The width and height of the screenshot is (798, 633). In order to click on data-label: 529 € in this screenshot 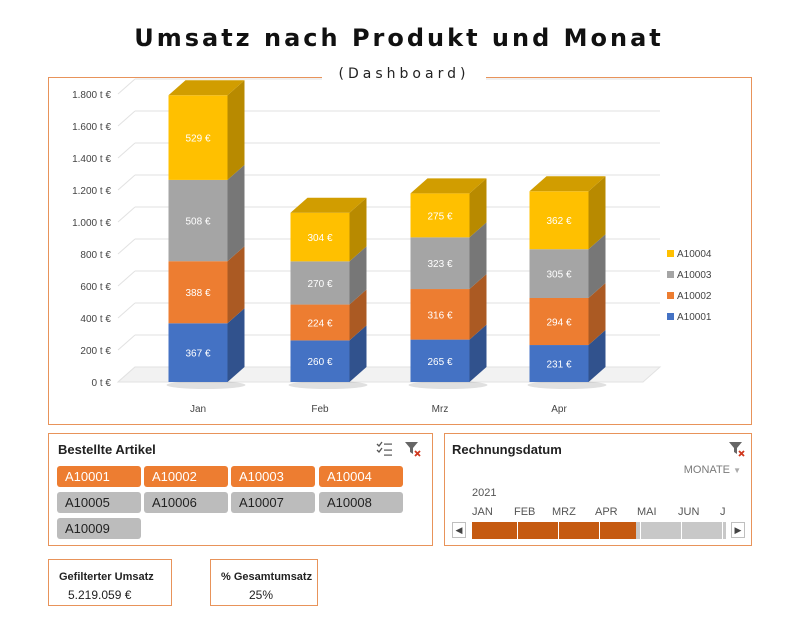, I will do `click(197, 139)`.